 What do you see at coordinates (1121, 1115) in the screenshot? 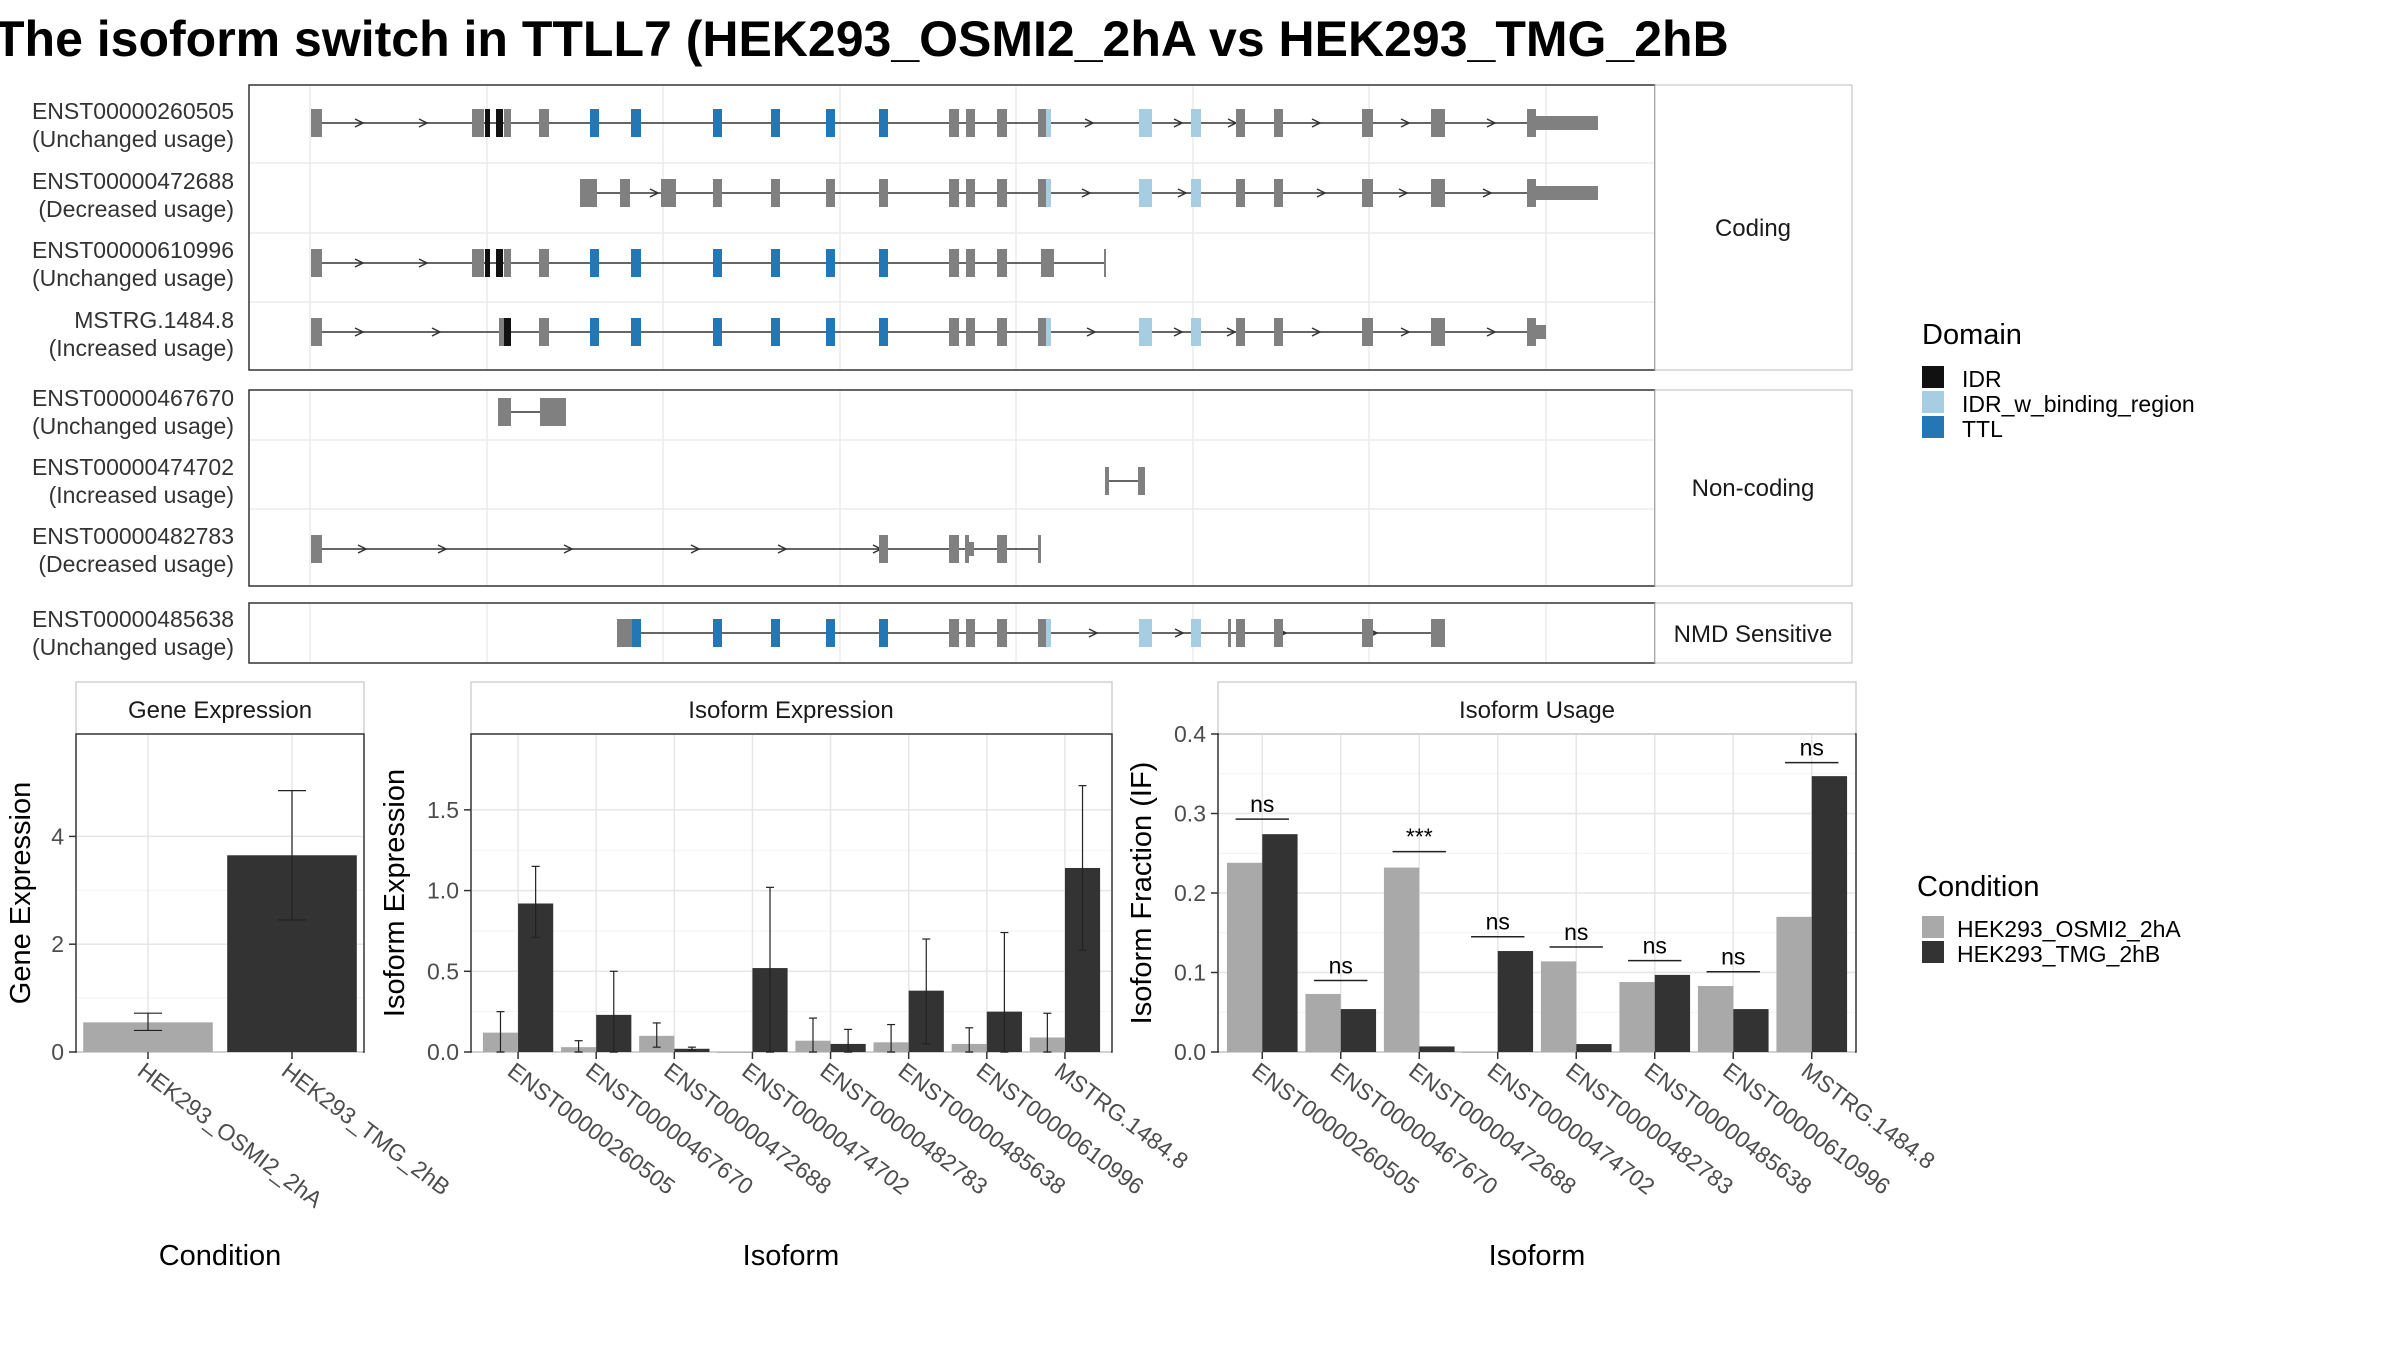
I see `x-tick-label: MSTRG.1484.8` at bounding box center [1121, 1115].